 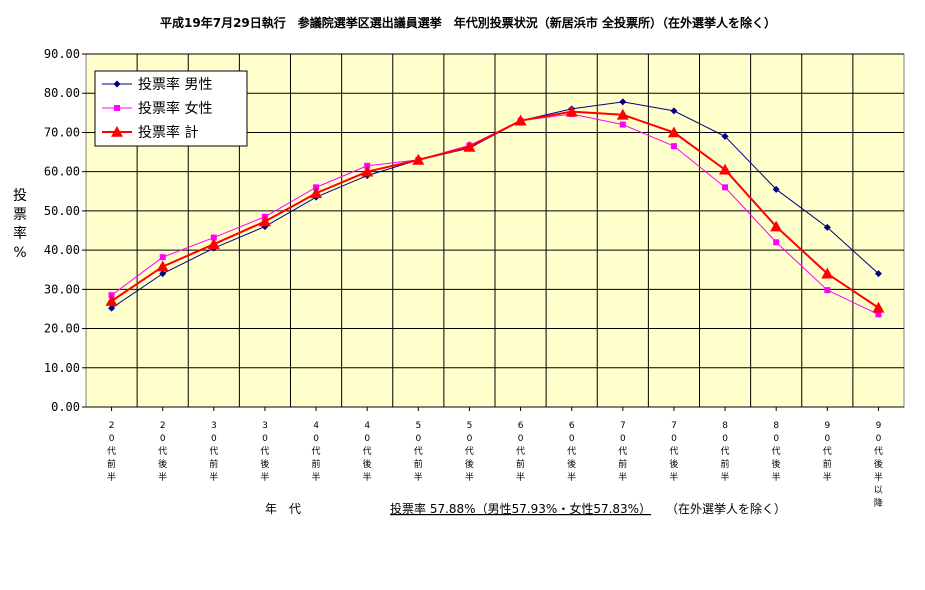 What do you see at coordinates (111, 452) in the screenshot?
I see `x-category-label: 2 0 代前半` at bounding box center [111, 452].